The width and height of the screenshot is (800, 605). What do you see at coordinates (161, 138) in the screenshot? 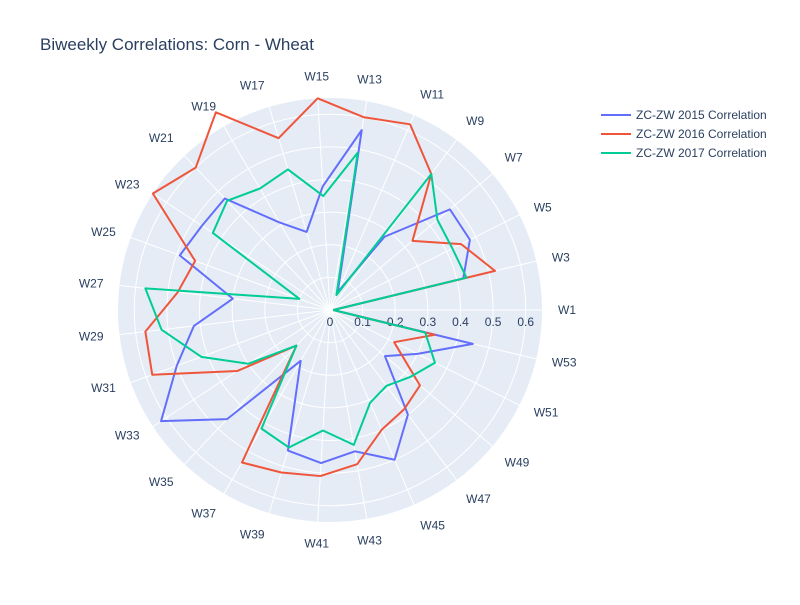
I see `angular-tick-label: W21` at bounding box center [161, 138].